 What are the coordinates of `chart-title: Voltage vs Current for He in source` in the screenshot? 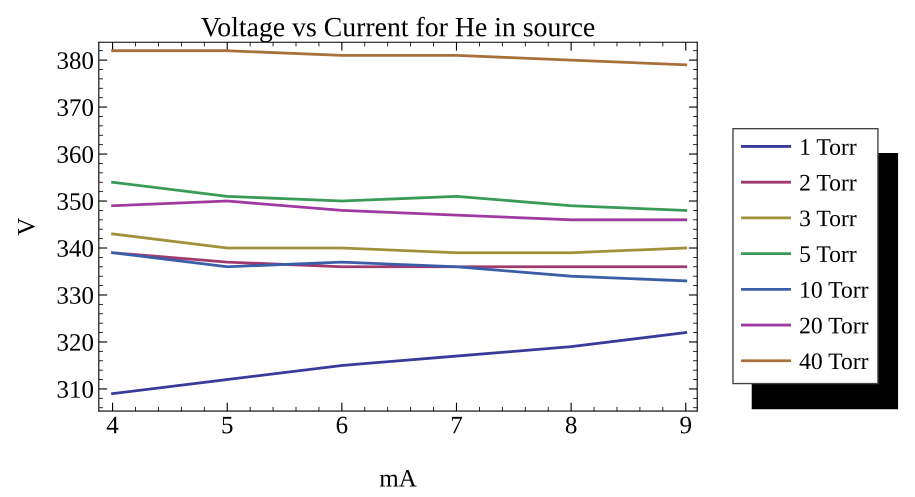 It's located at (397, 29).